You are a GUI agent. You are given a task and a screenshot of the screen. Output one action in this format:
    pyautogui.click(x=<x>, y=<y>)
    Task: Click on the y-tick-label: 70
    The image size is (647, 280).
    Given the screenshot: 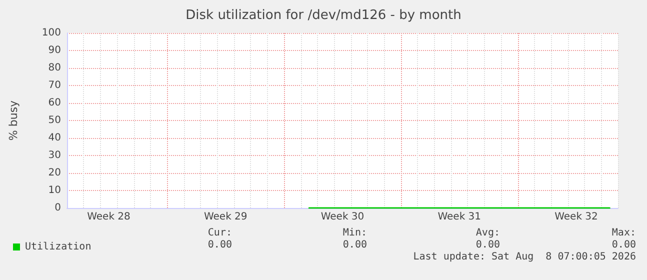 What is the action you would take?
    pyautogui.click(x=54, y=85)
    